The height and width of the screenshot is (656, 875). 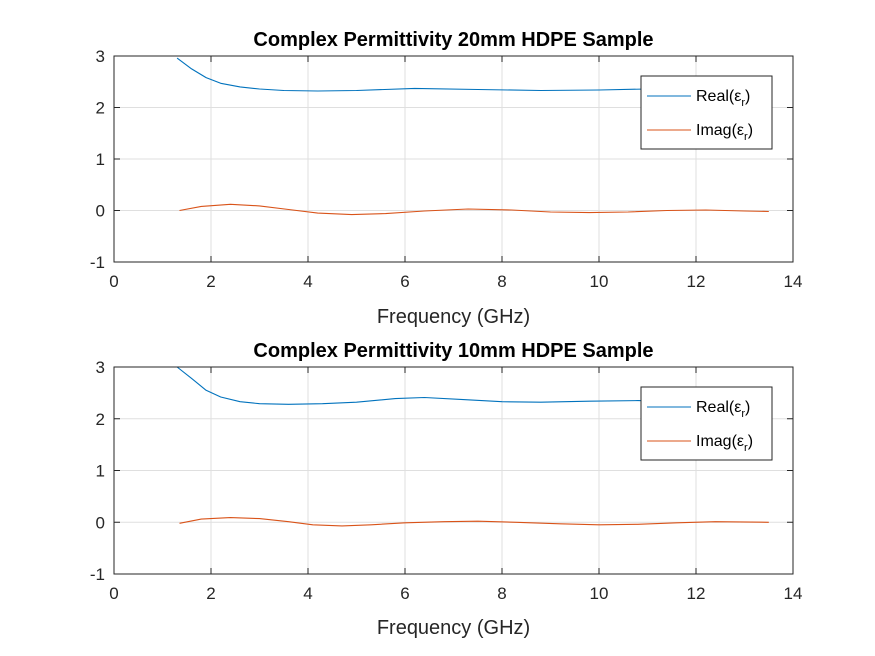 I want to click on series-line-real, so click(x=472, y=385).